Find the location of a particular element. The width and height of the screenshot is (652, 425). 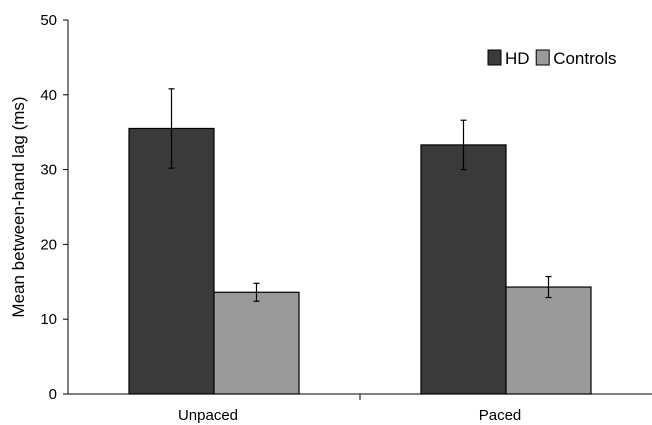

y-tick-label: 20 is located at coordinates (48, 244).